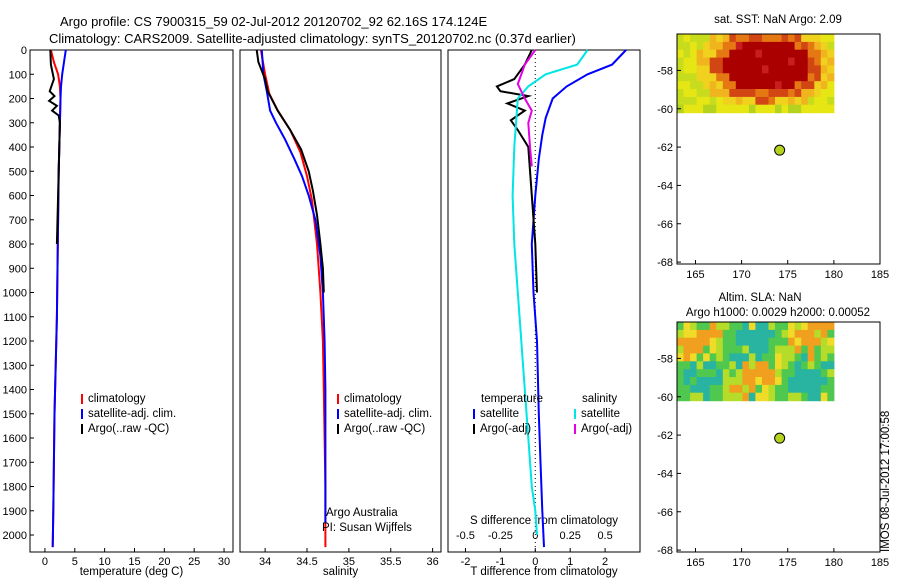  I want to click on map-x-tick-label: 185, so click(880, 275).